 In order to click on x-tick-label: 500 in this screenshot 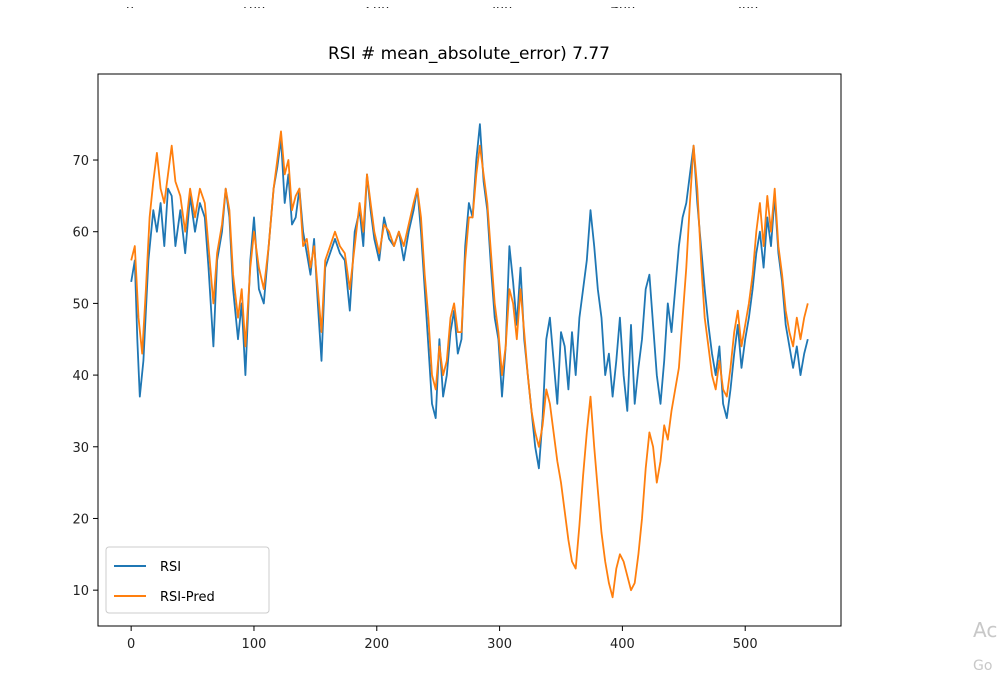, I will do `click(745, 644)`.